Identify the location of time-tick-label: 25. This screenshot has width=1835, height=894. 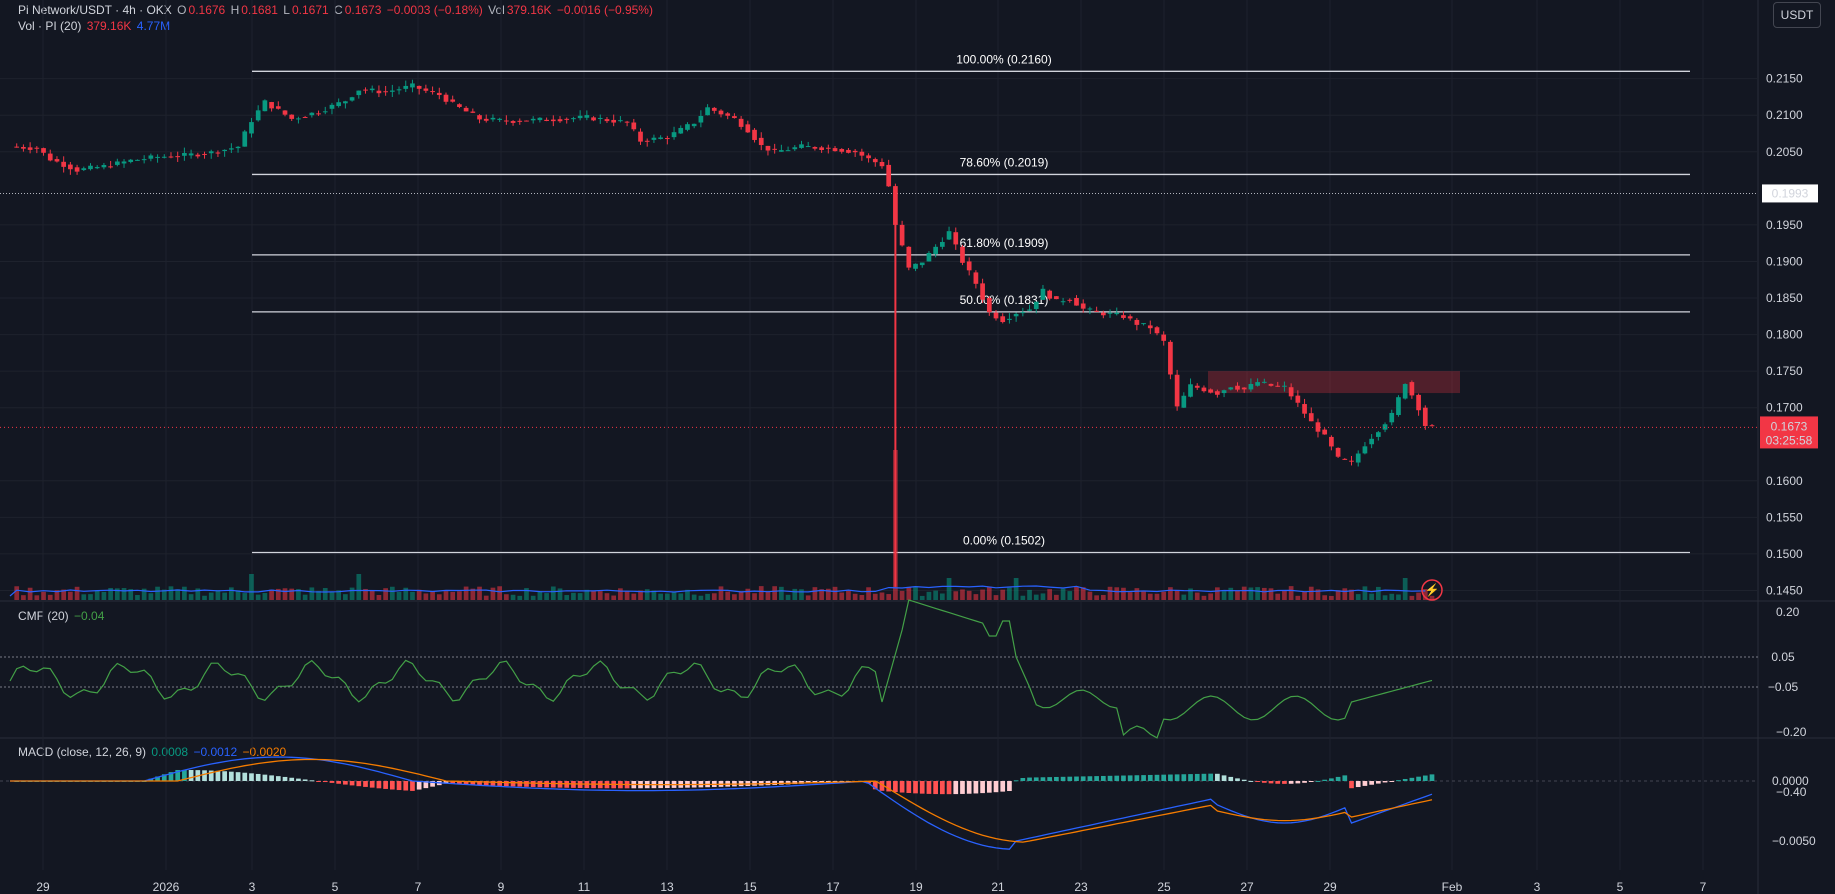
(1164, 887).